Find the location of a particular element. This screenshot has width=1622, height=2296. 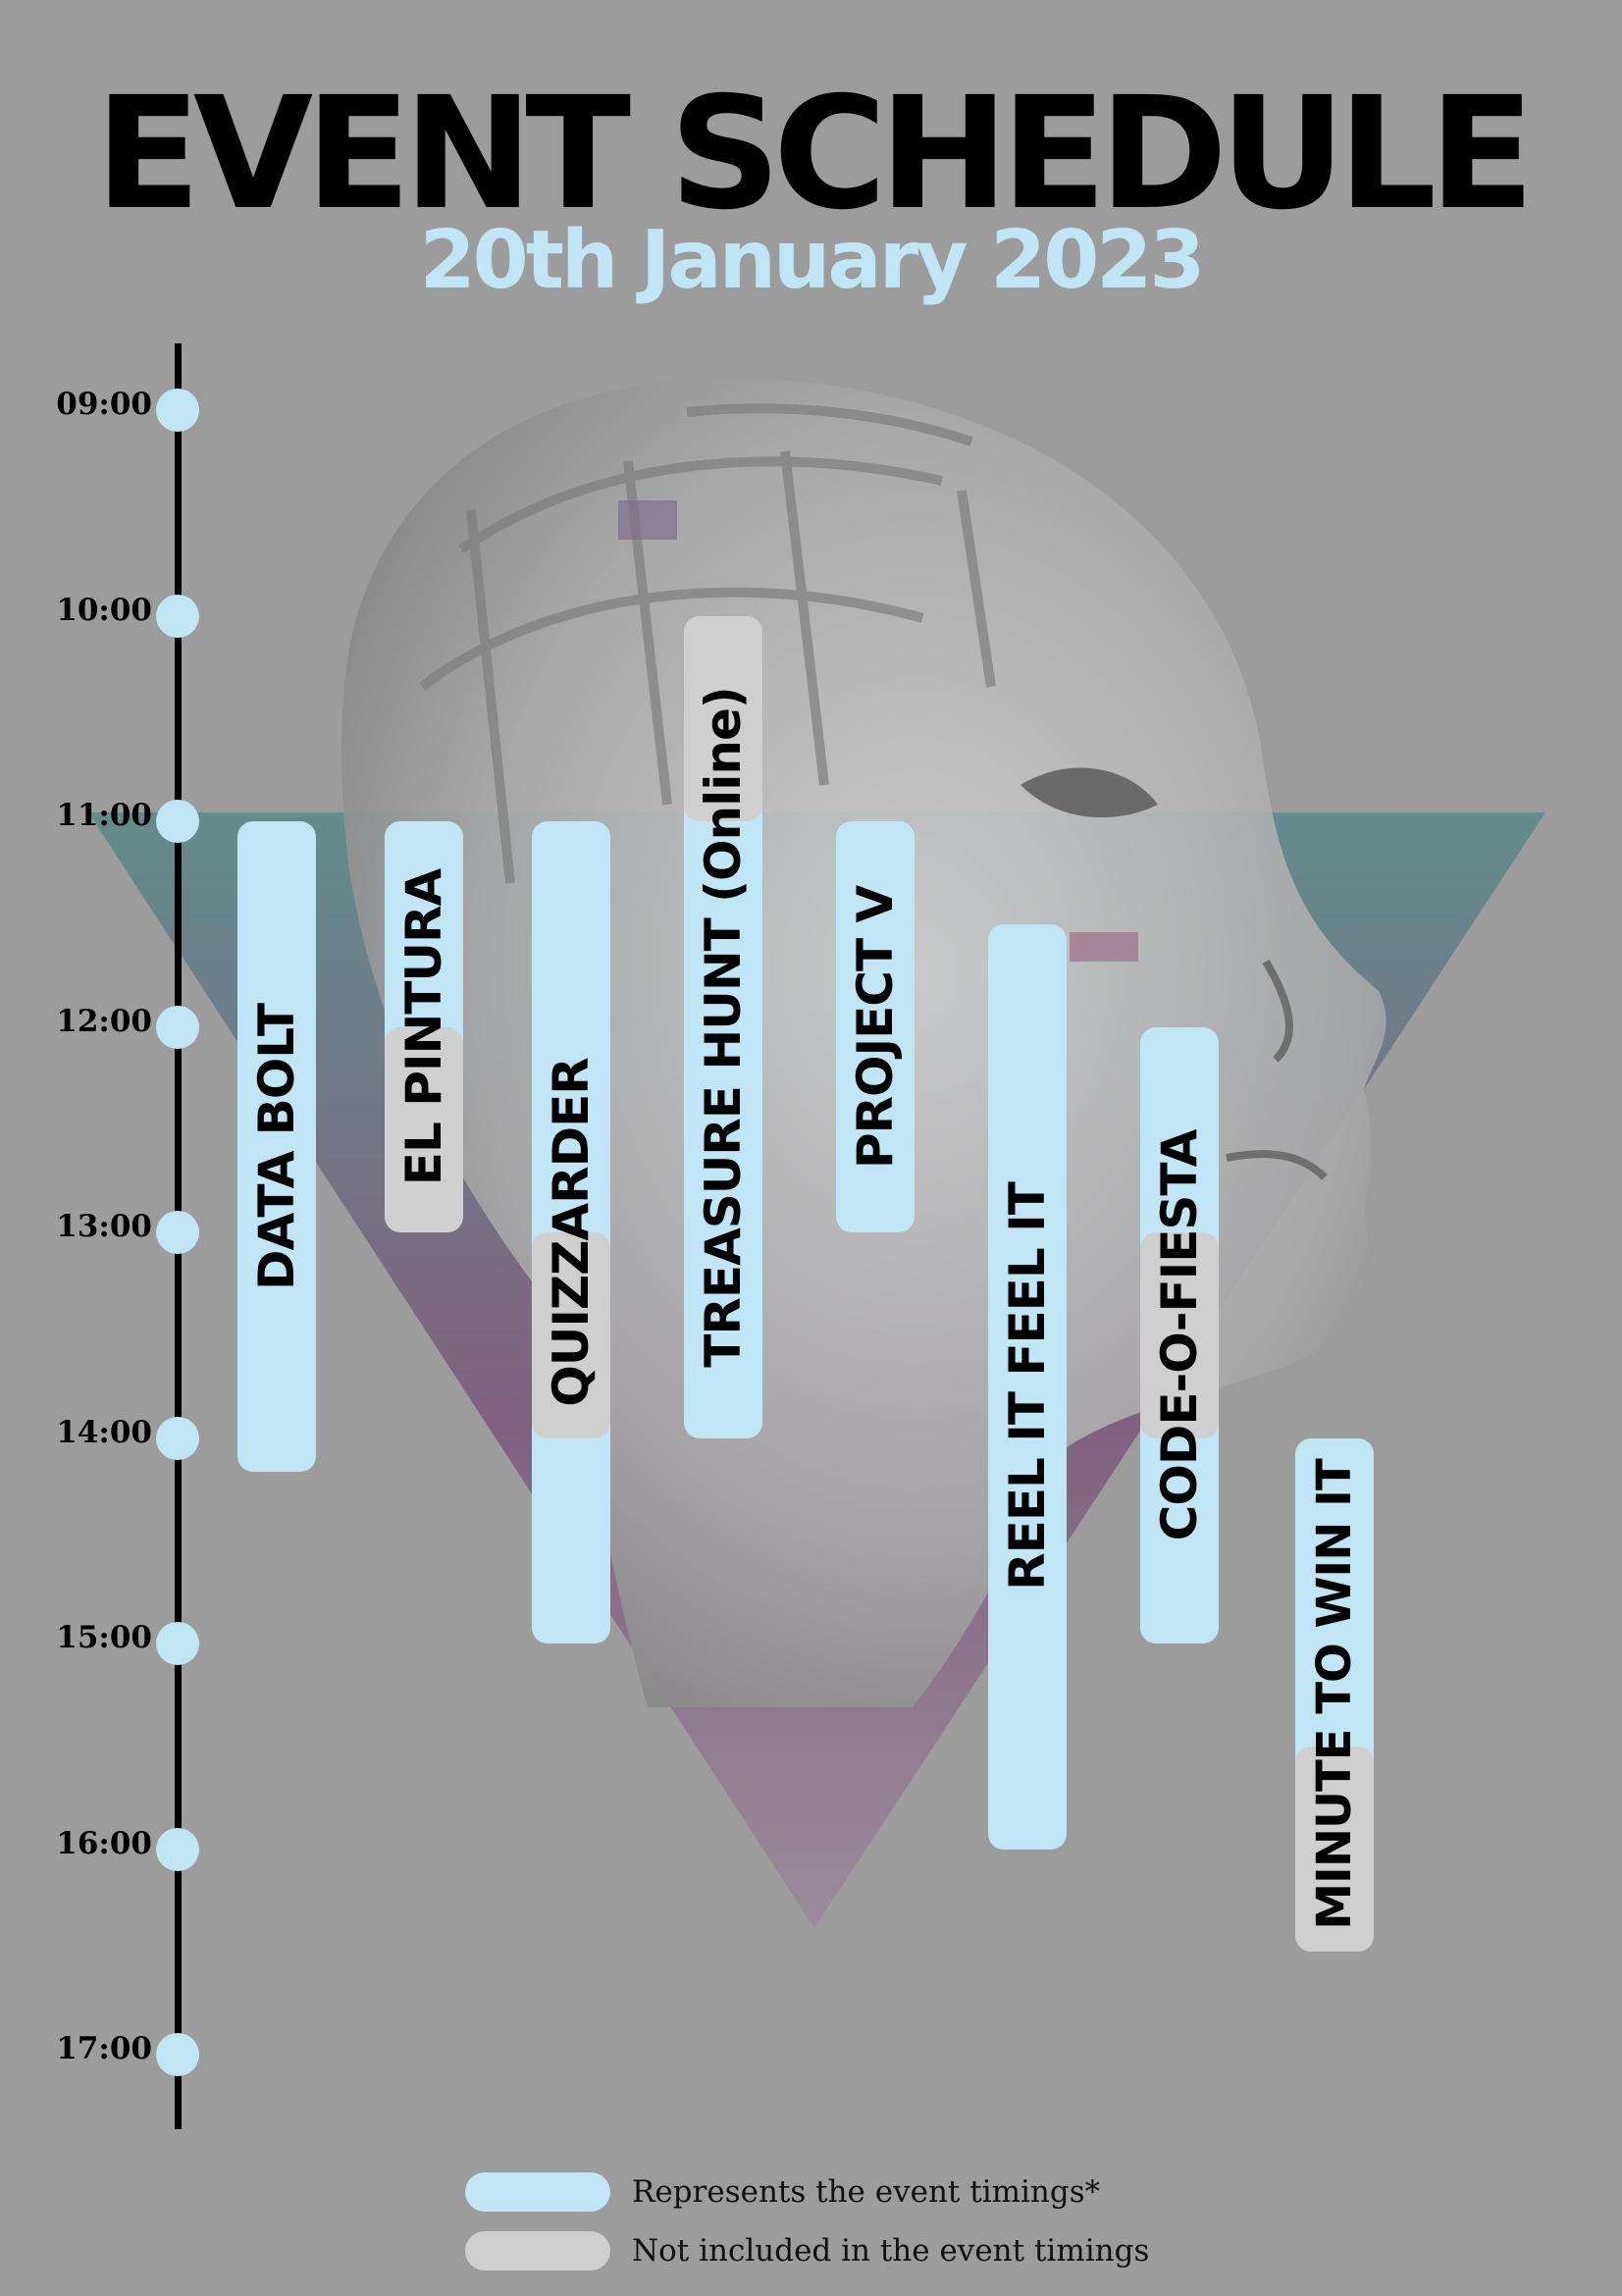

event-bar: CODE-O-FIESTA is located at coordinates (1179, 1335).